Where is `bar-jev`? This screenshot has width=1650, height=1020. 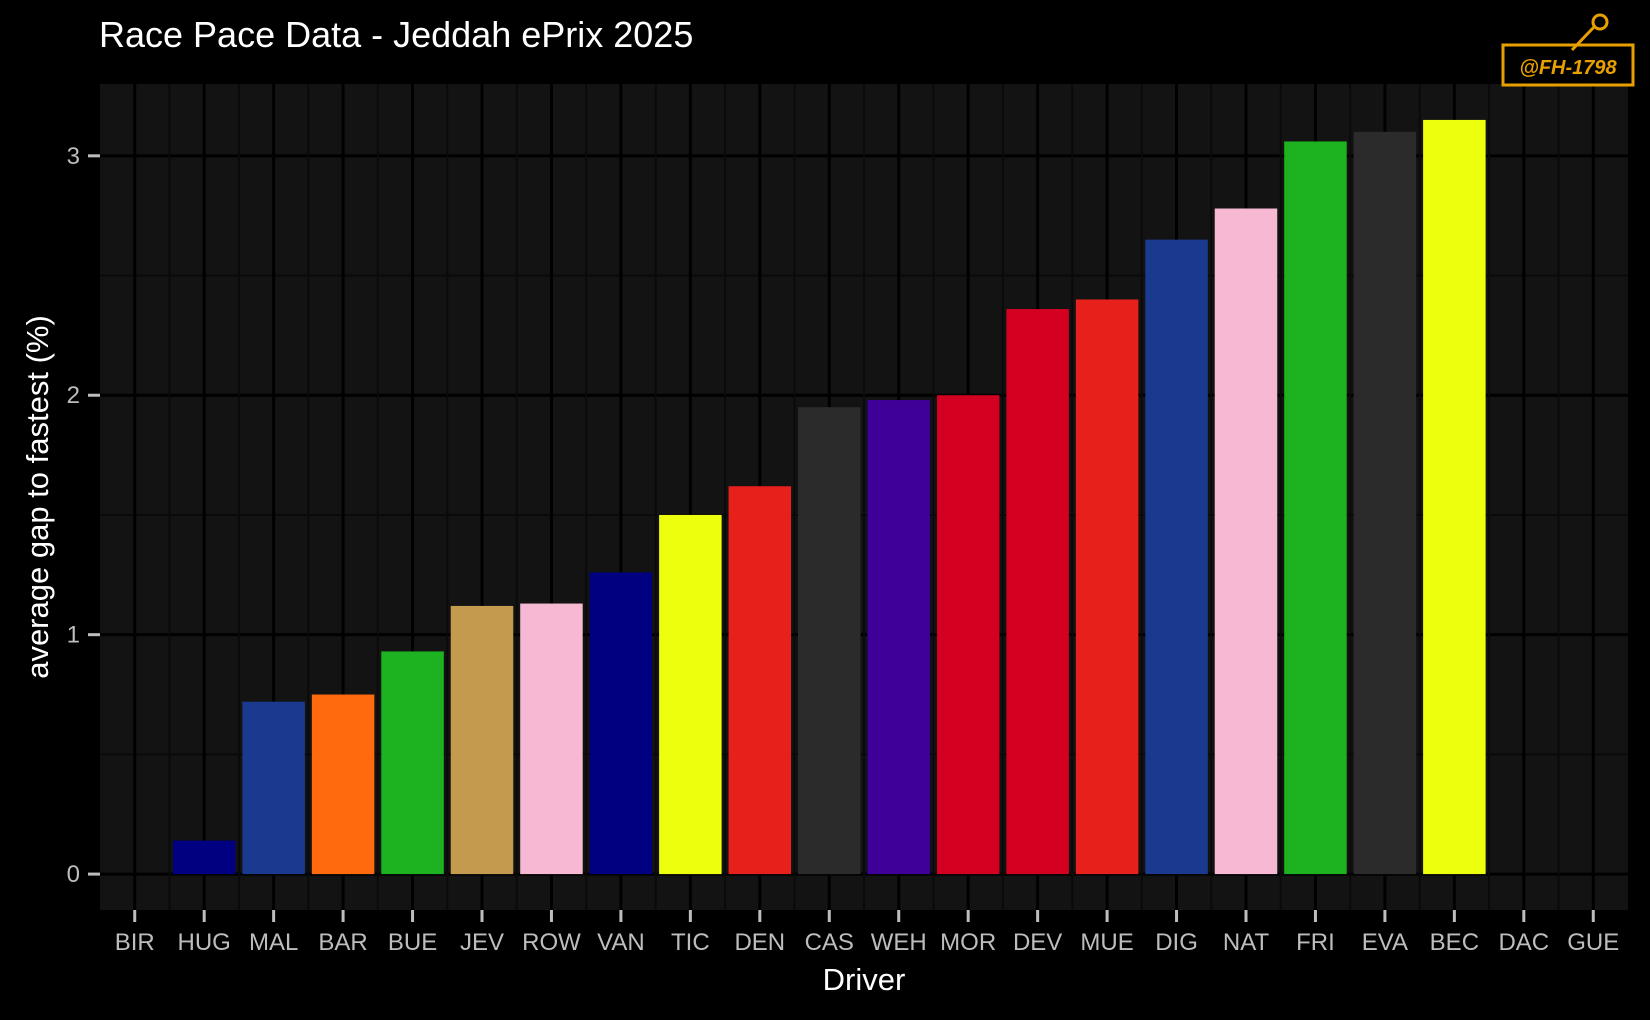
bar-jev is located at coordinates (482, 740).